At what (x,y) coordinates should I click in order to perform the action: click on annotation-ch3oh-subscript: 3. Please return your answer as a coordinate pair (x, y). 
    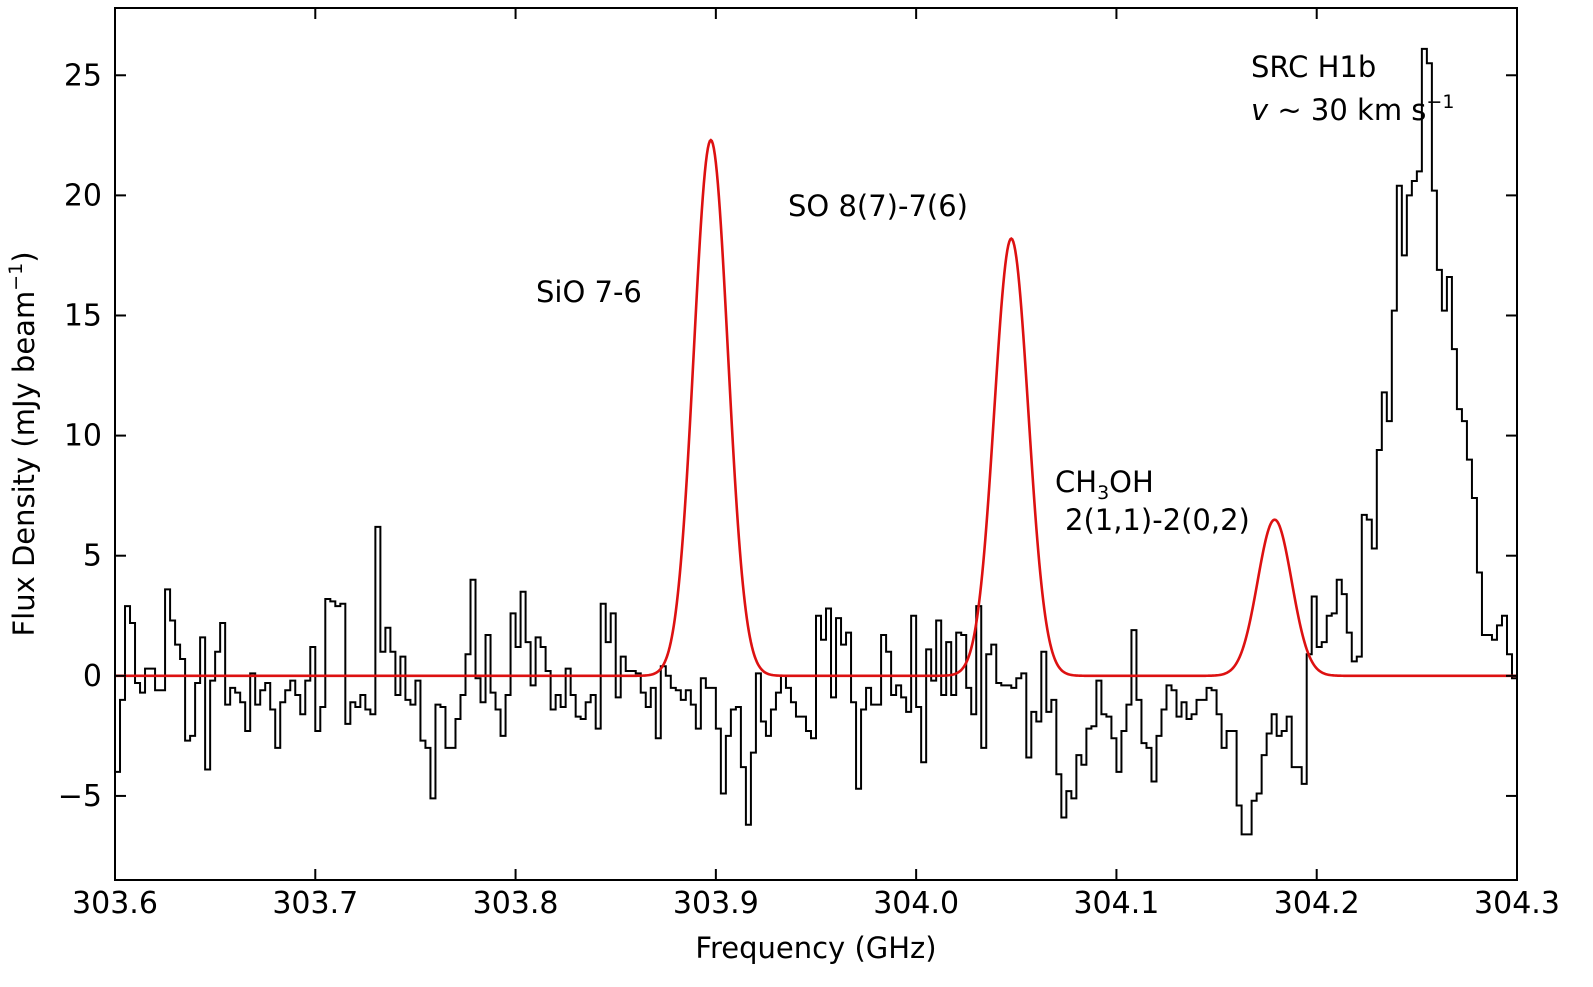
    Looking at the image, I should click on (1103, 493).